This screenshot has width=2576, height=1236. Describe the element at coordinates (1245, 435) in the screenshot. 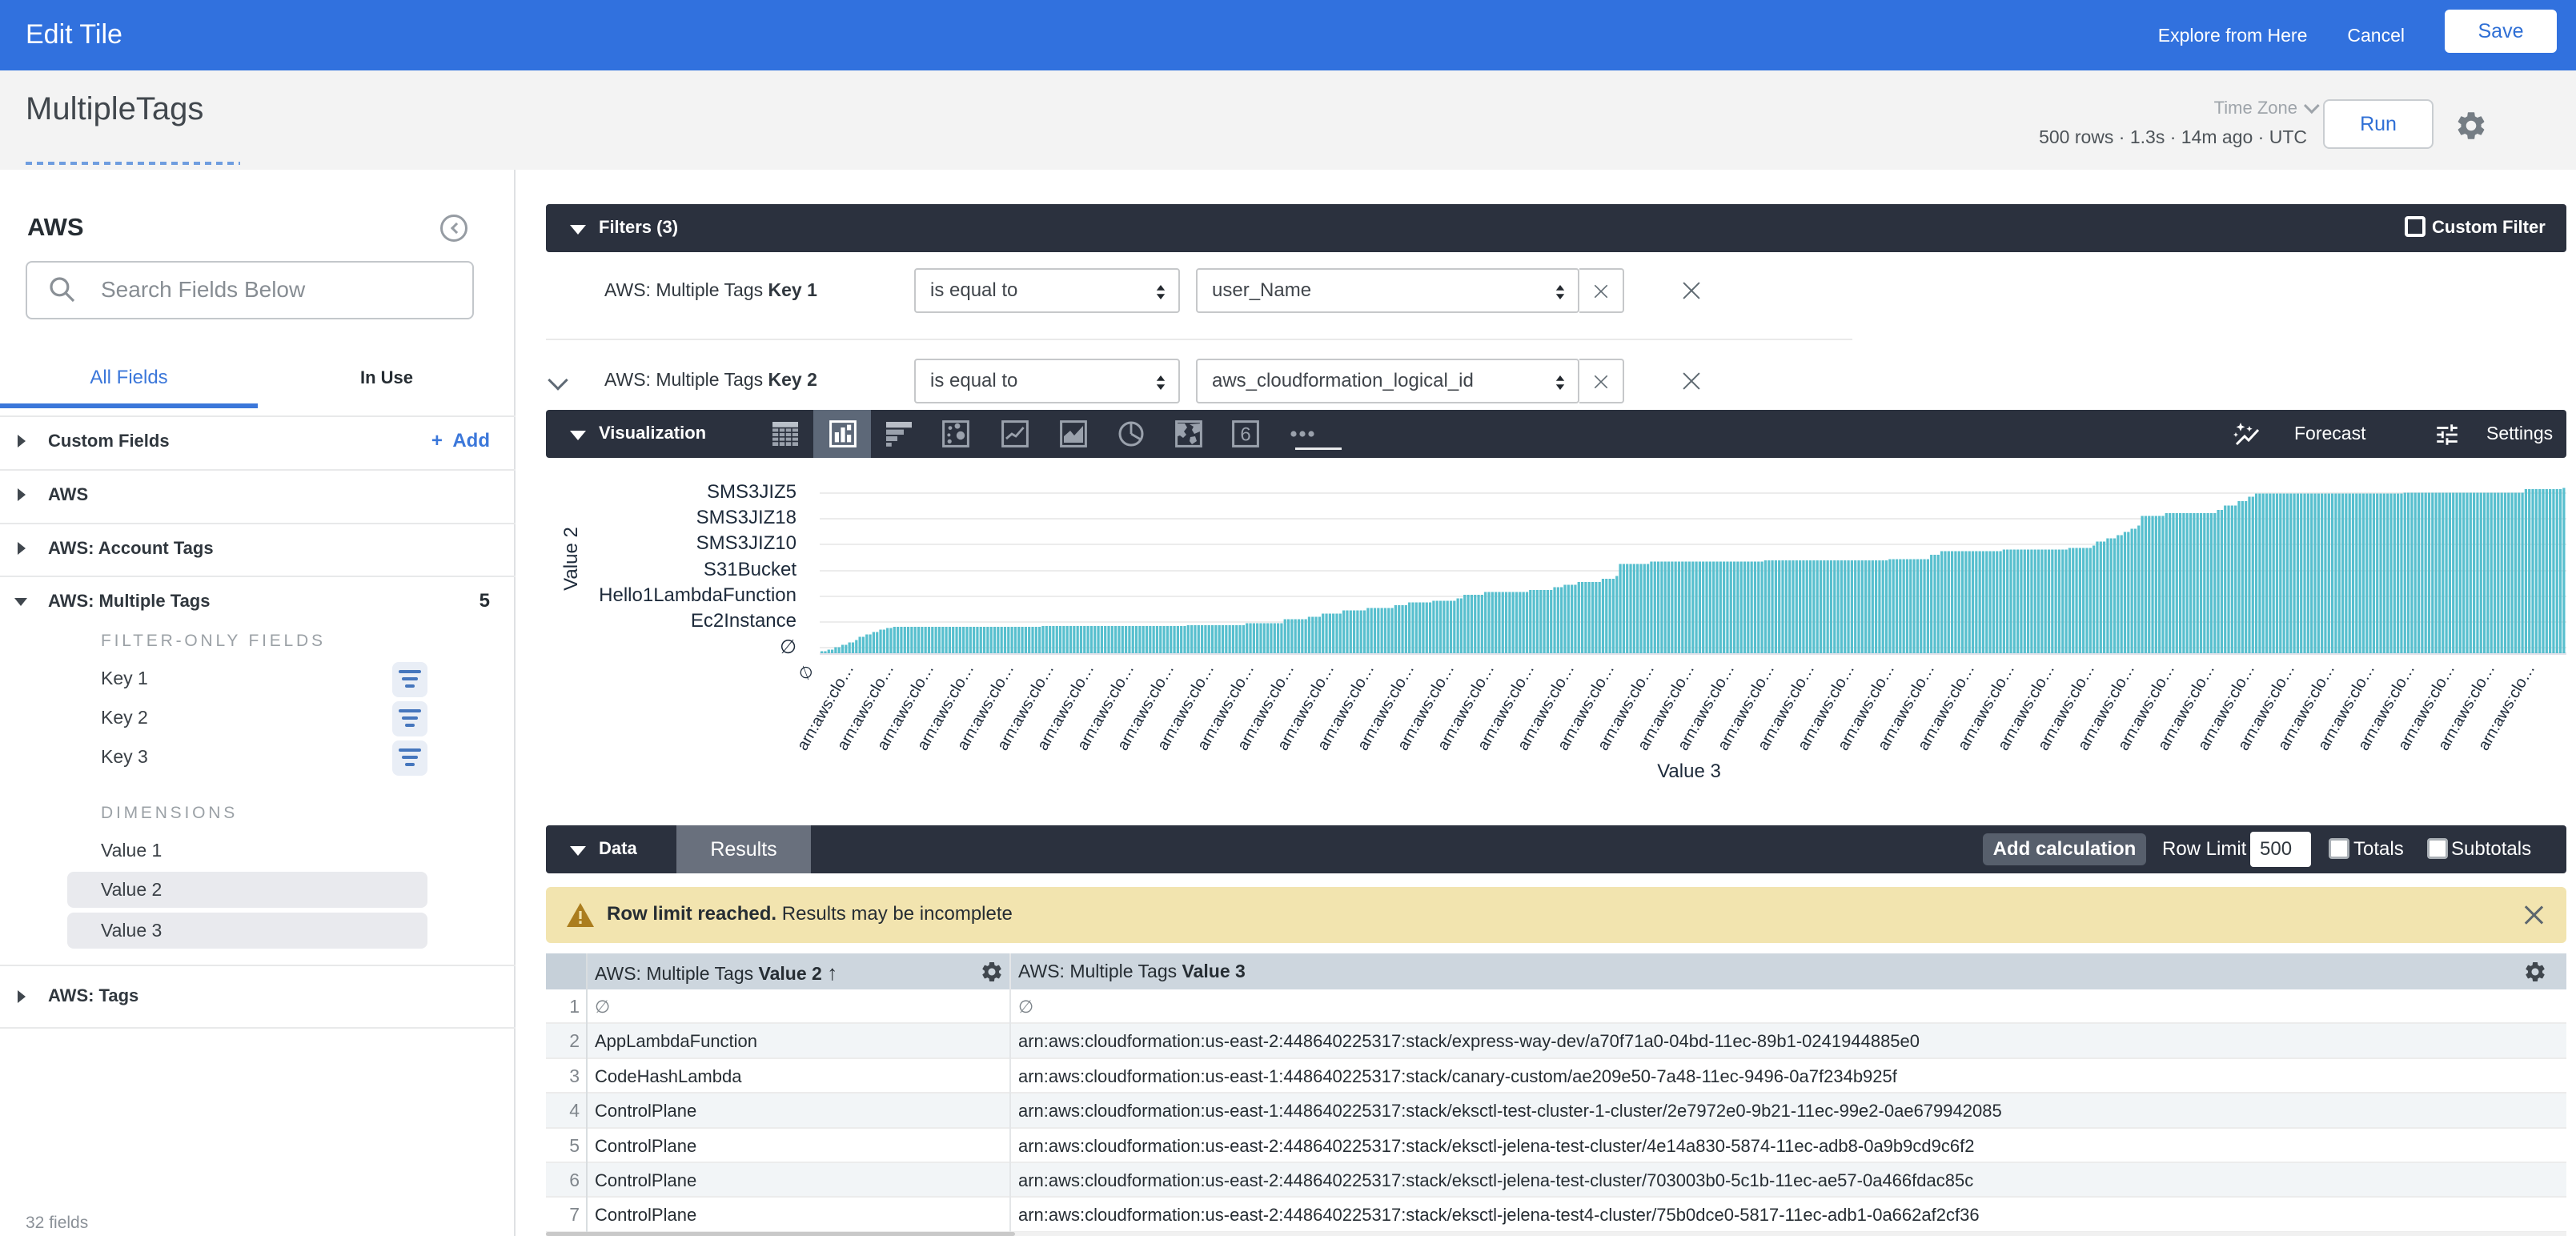

I see `svg-text: 6` at that location.